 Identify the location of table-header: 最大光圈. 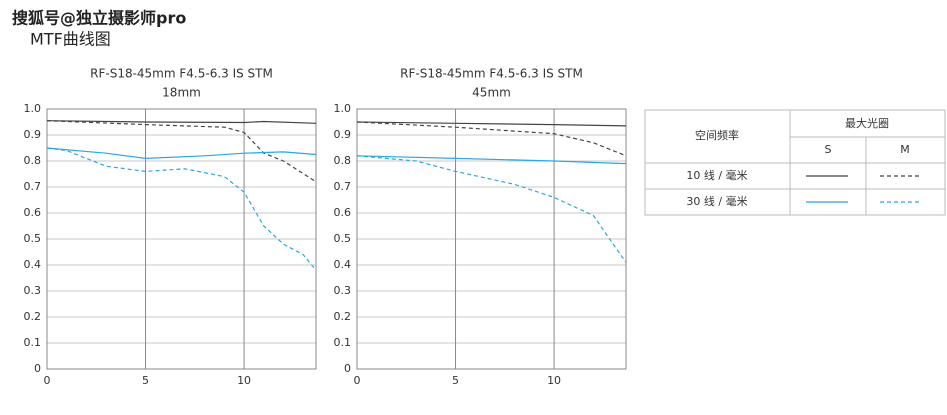
(867, 123).